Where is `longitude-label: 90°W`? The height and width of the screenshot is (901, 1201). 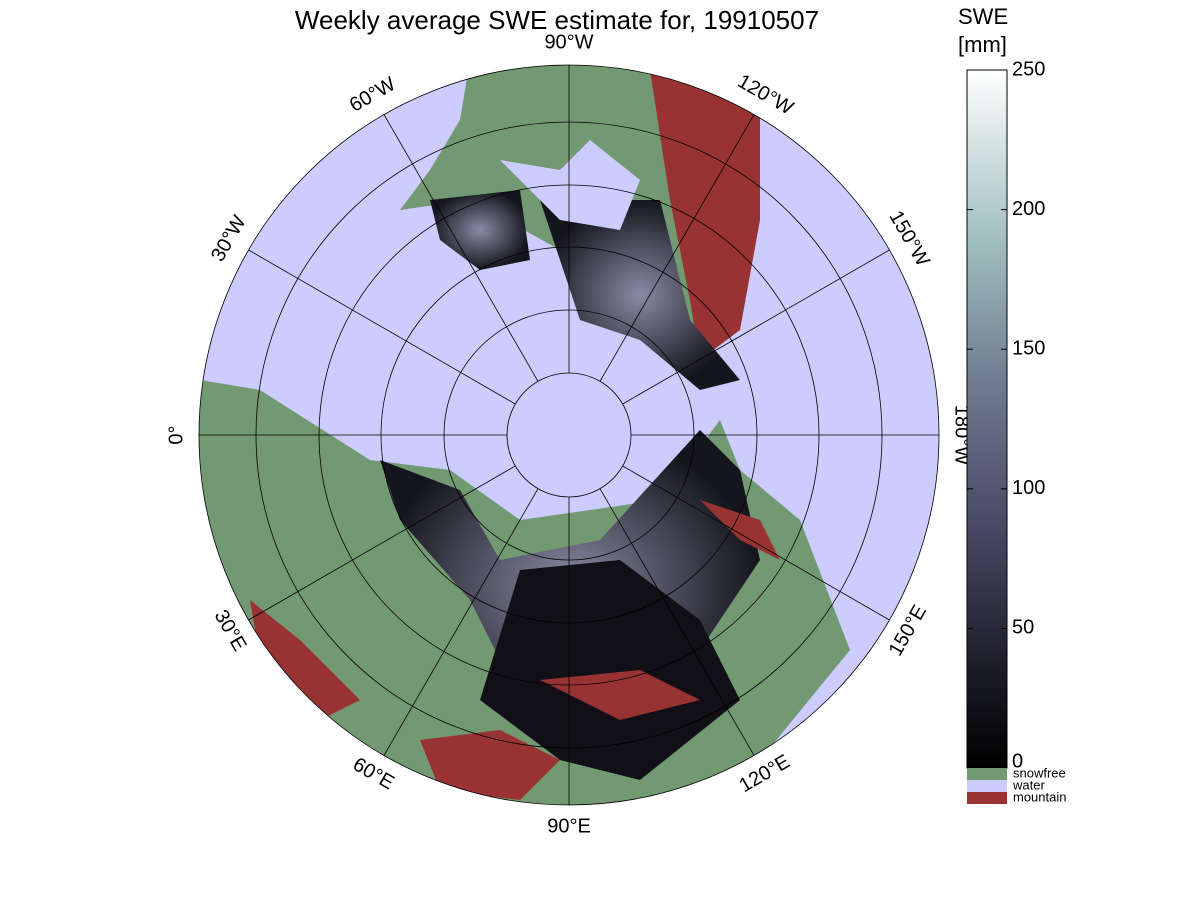
longitude-label: 90°W is located at coordinates (568, 42).